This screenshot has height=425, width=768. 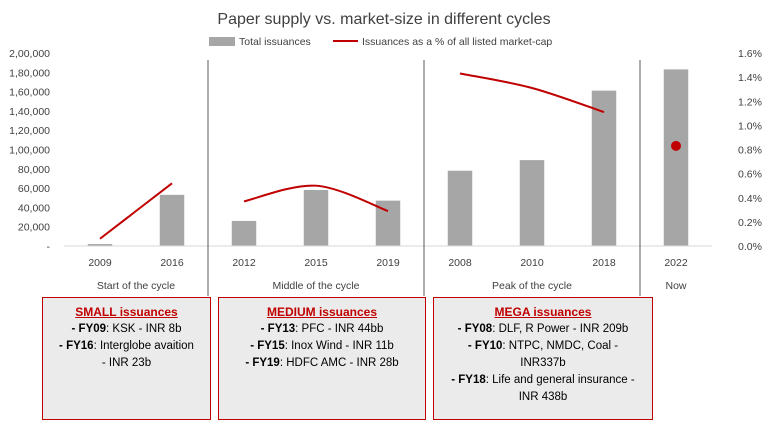 What do you see at coordinates (532, 203) in the screenshot?
I see `bar-2010` at bounding box center [532, 203].